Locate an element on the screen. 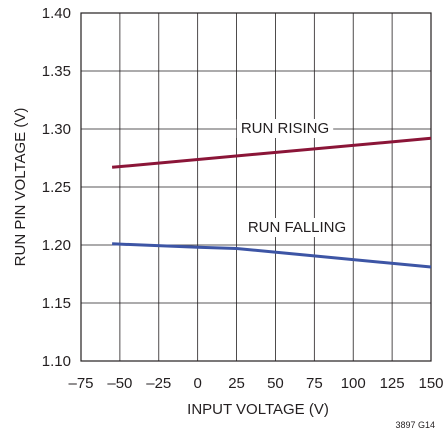  y-tick-label: 1.30 is located at coordinates (56, 129).